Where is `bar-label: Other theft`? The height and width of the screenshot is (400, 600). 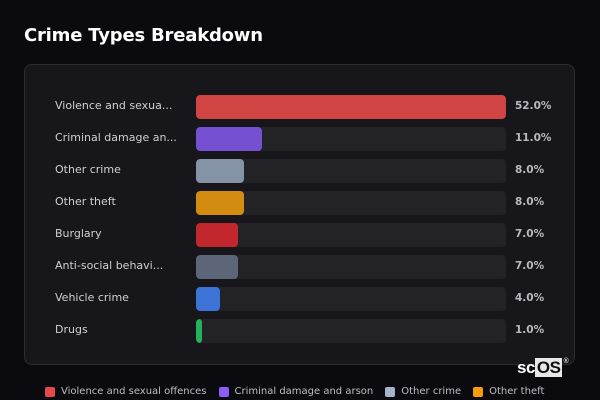 bar-label: Other theft is located at coordinates (85, 201).